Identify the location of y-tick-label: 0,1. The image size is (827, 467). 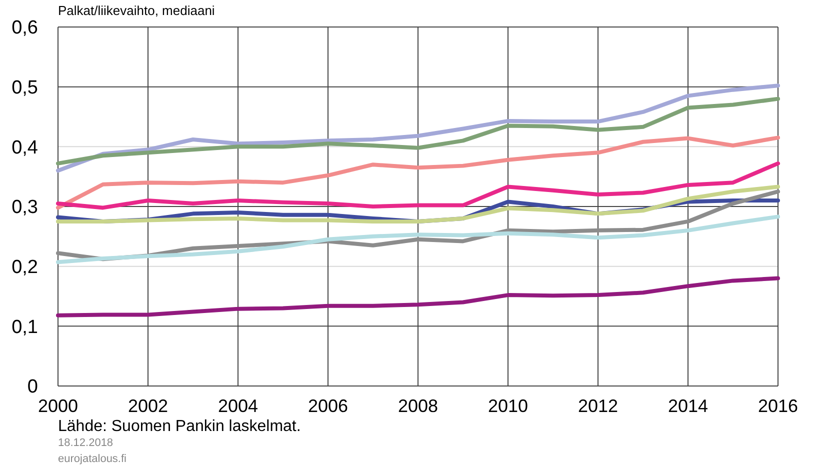
(25, 327).